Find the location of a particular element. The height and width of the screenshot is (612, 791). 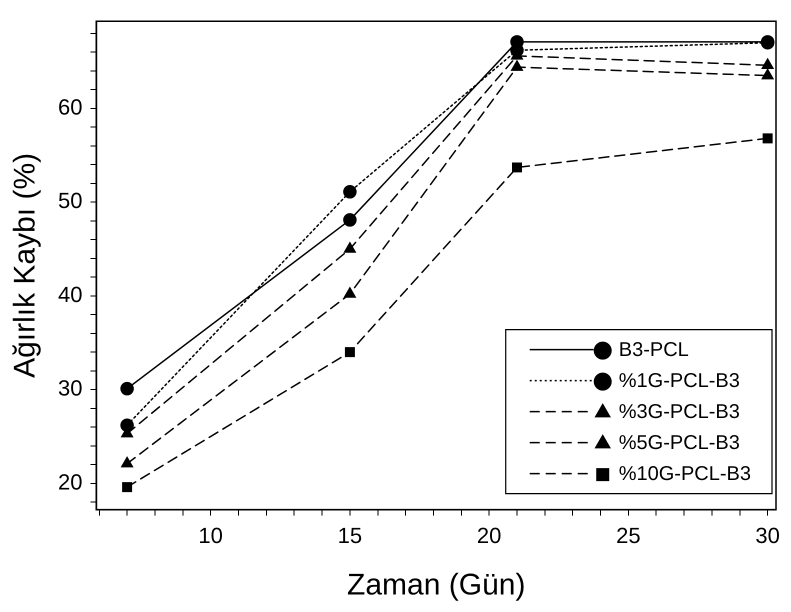

y-tick-label: 30 is located at coordinates (70, 388).